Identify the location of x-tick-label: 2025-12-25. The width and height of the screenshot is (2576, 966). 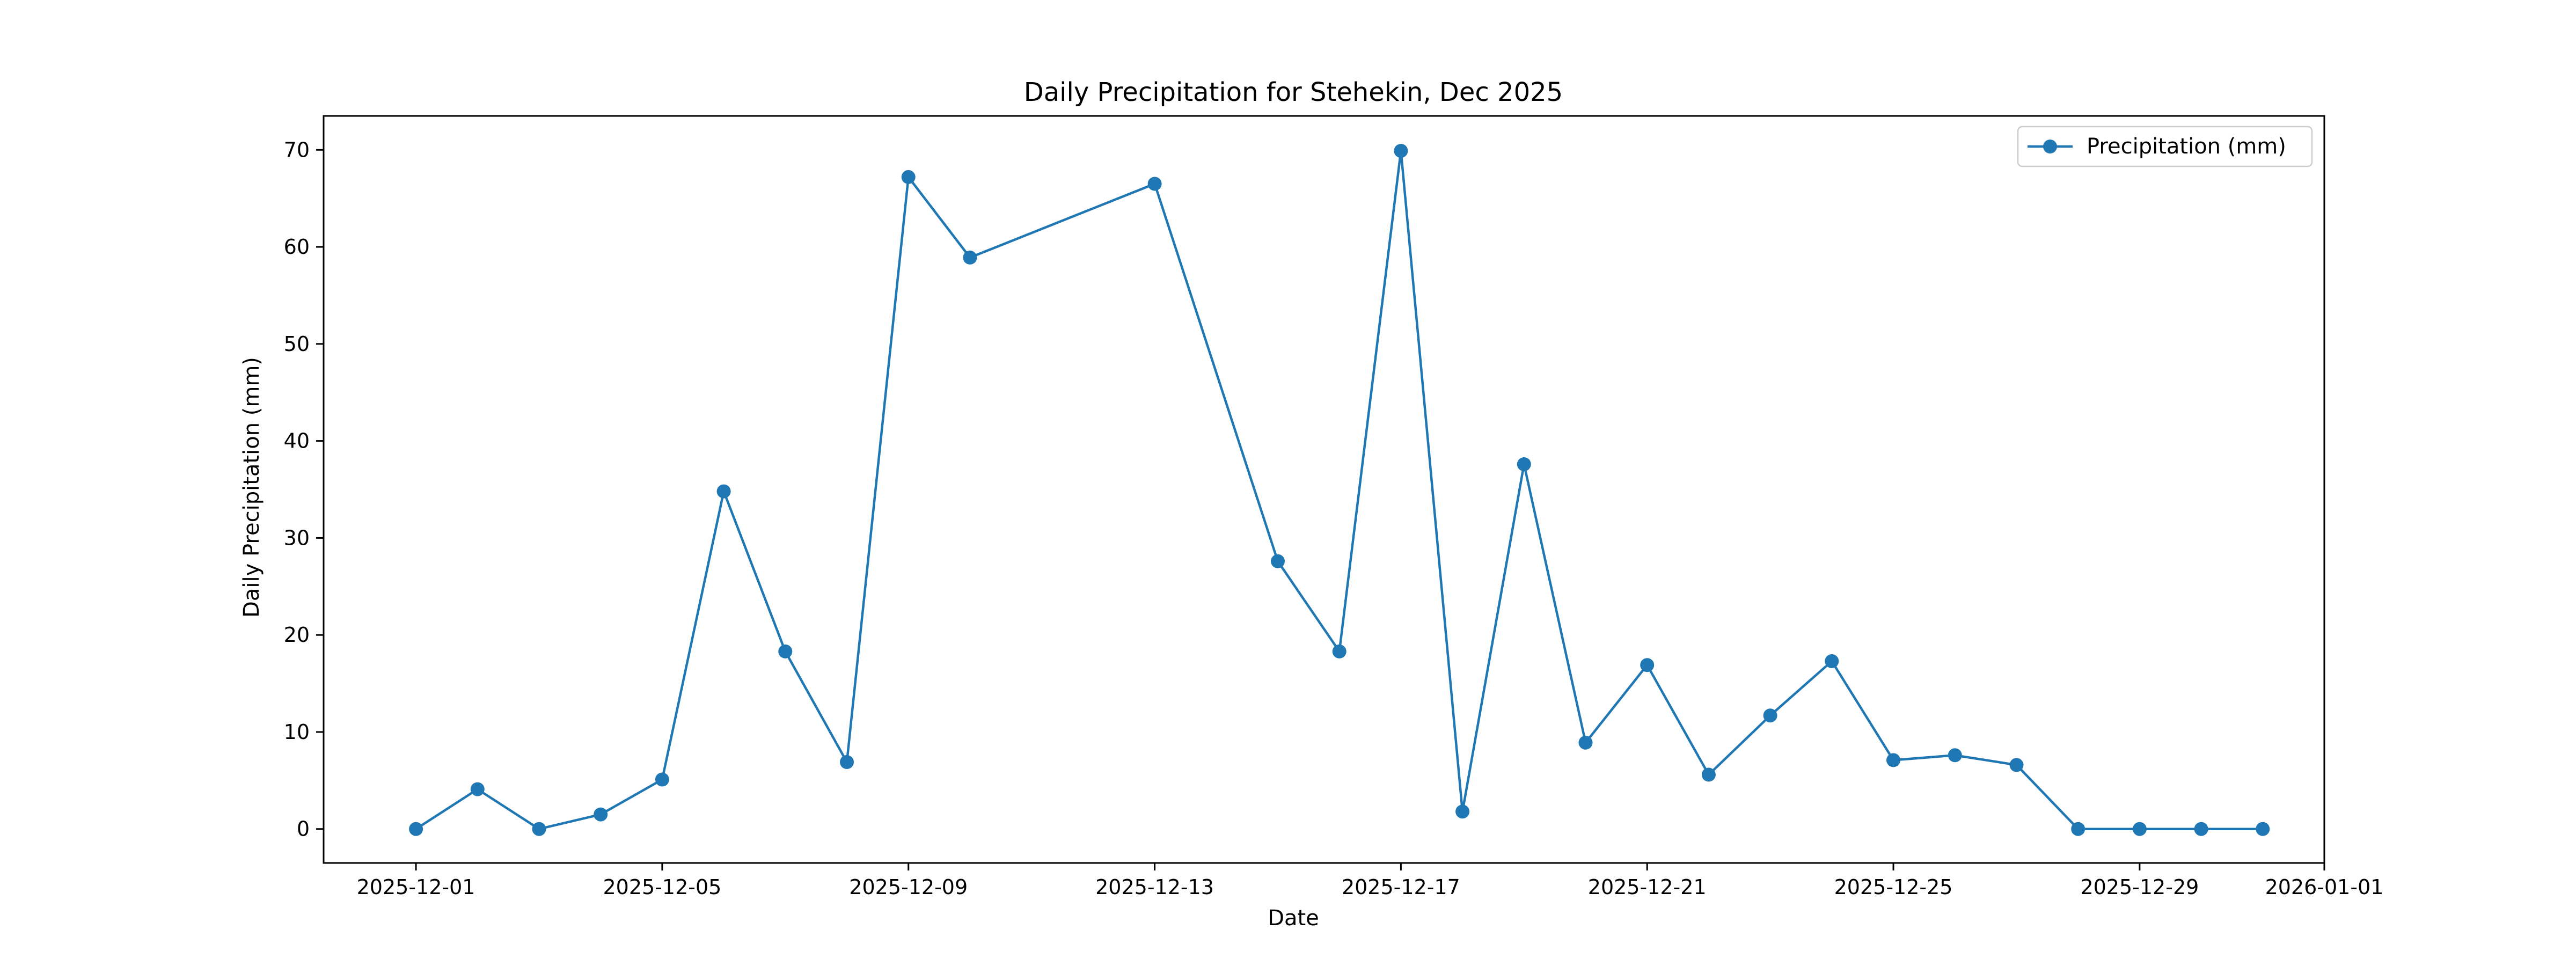
(1893, 887).